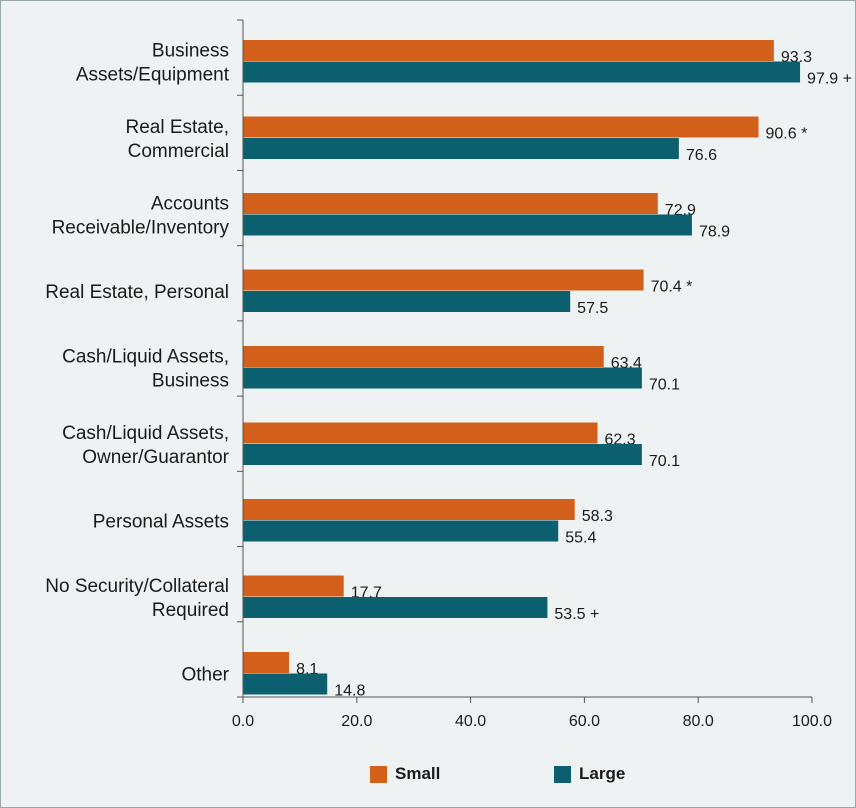  What do you see at coordinates (812, 721) in the screenshot?
I see `x-tick-label-5: 100.0` at bounding box center [812, 721].